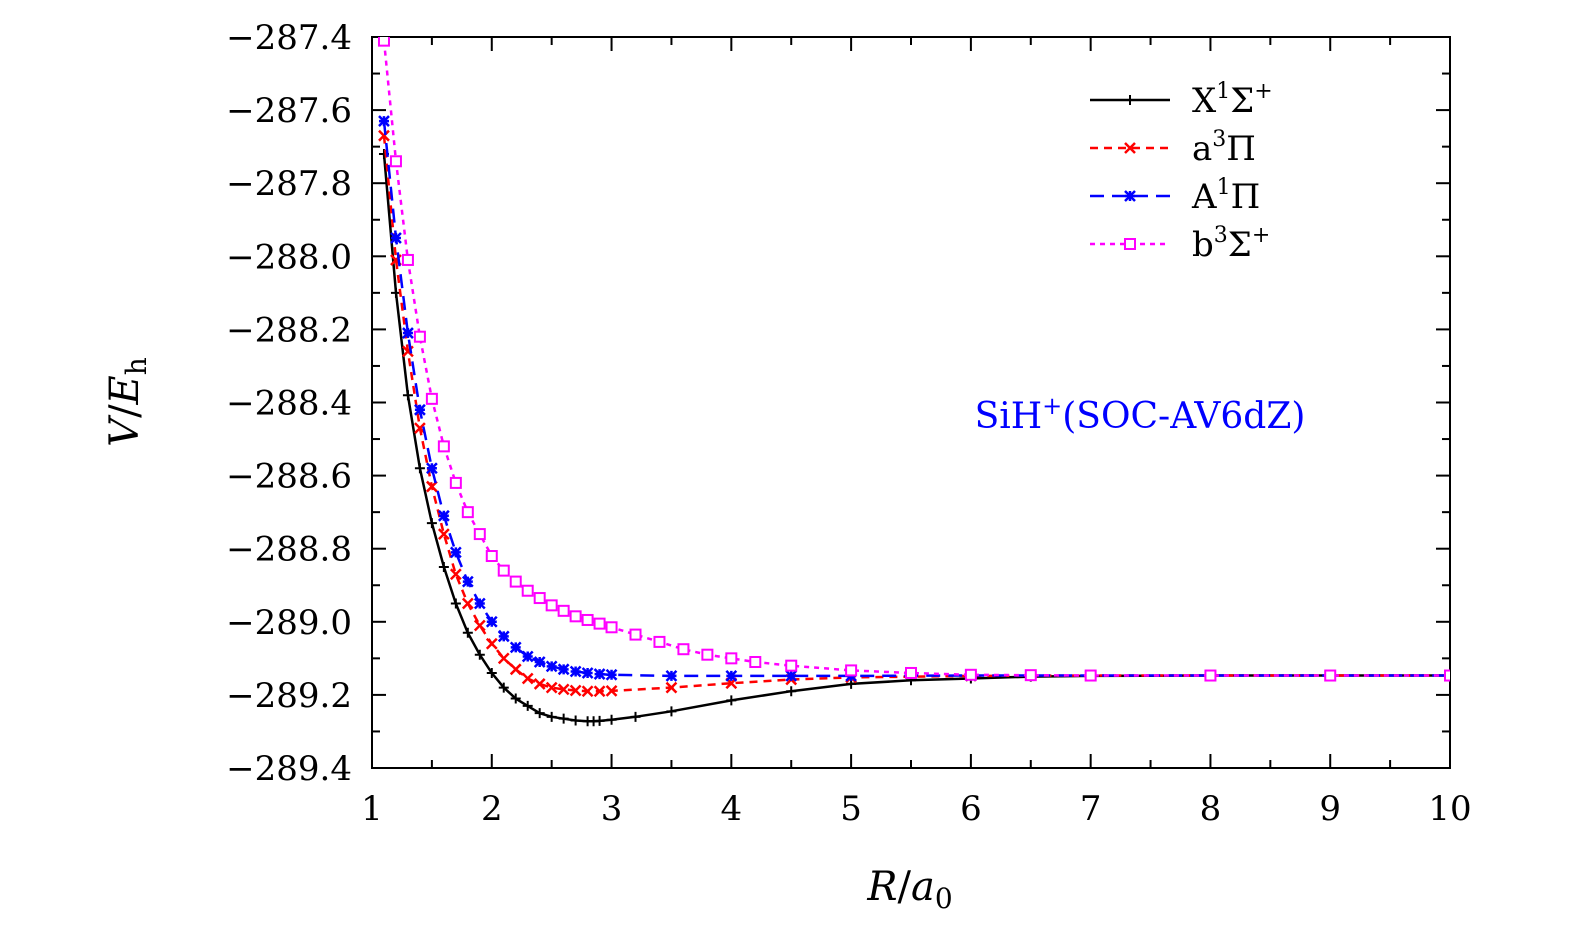  I want to click on x-tick-label: 3, so click(612, 809).